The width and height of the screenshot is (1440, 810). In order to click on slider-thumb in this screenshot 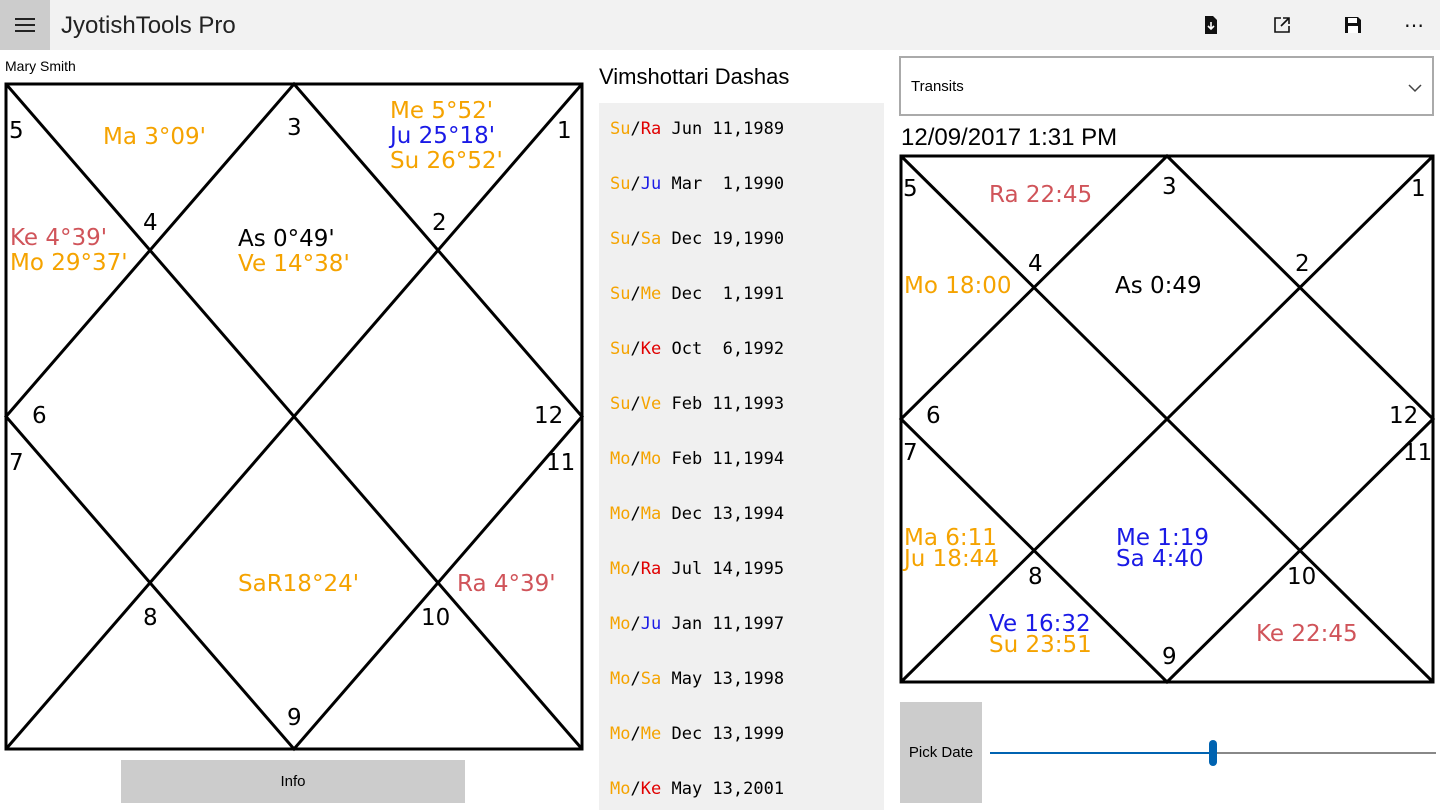, I will do `click(1213, 753)`.